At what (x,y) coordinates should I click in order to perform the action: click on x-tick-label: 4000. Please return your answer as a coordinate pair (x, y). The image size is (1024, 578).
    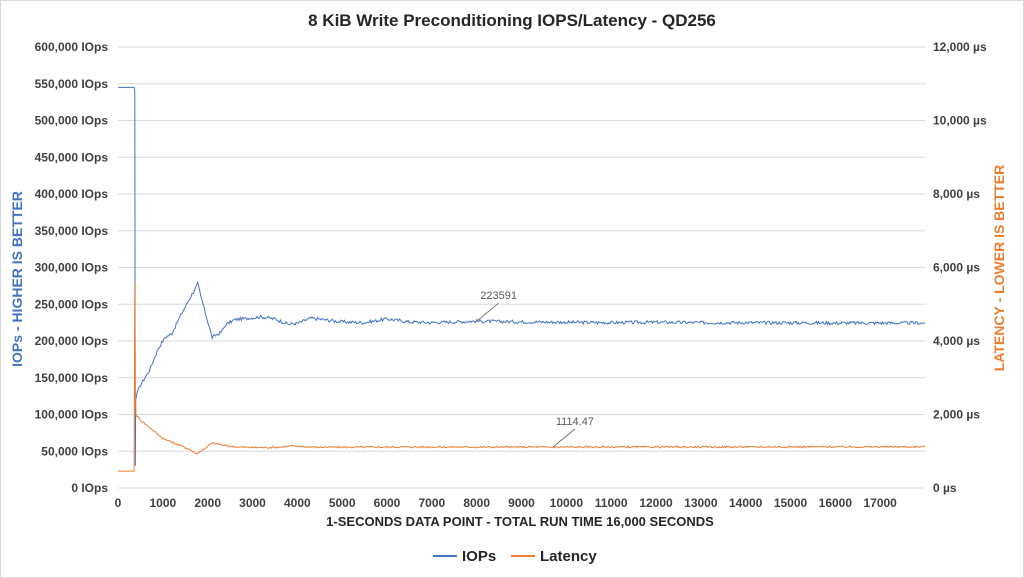
    Looking at the image, I should click on (297, 503).